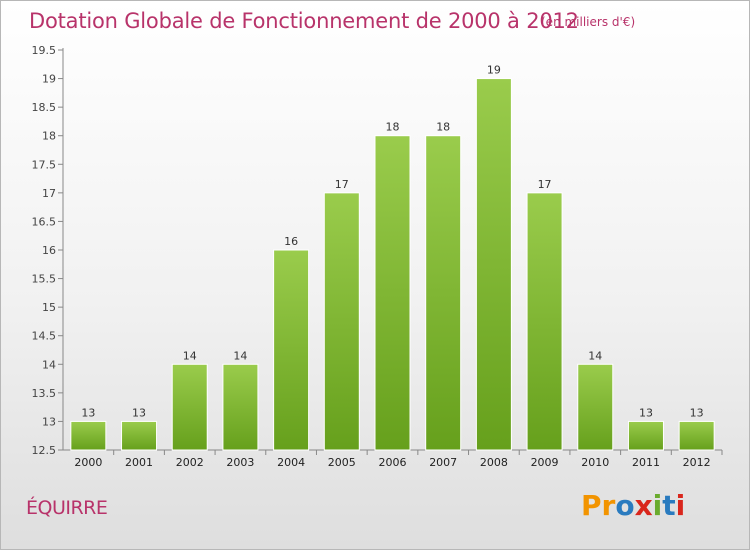 The height and width of the screenshot is (550, 750). Describe the element at coordinates (608, 505) in the screenshot. I see `logo-letter: r` at that location.